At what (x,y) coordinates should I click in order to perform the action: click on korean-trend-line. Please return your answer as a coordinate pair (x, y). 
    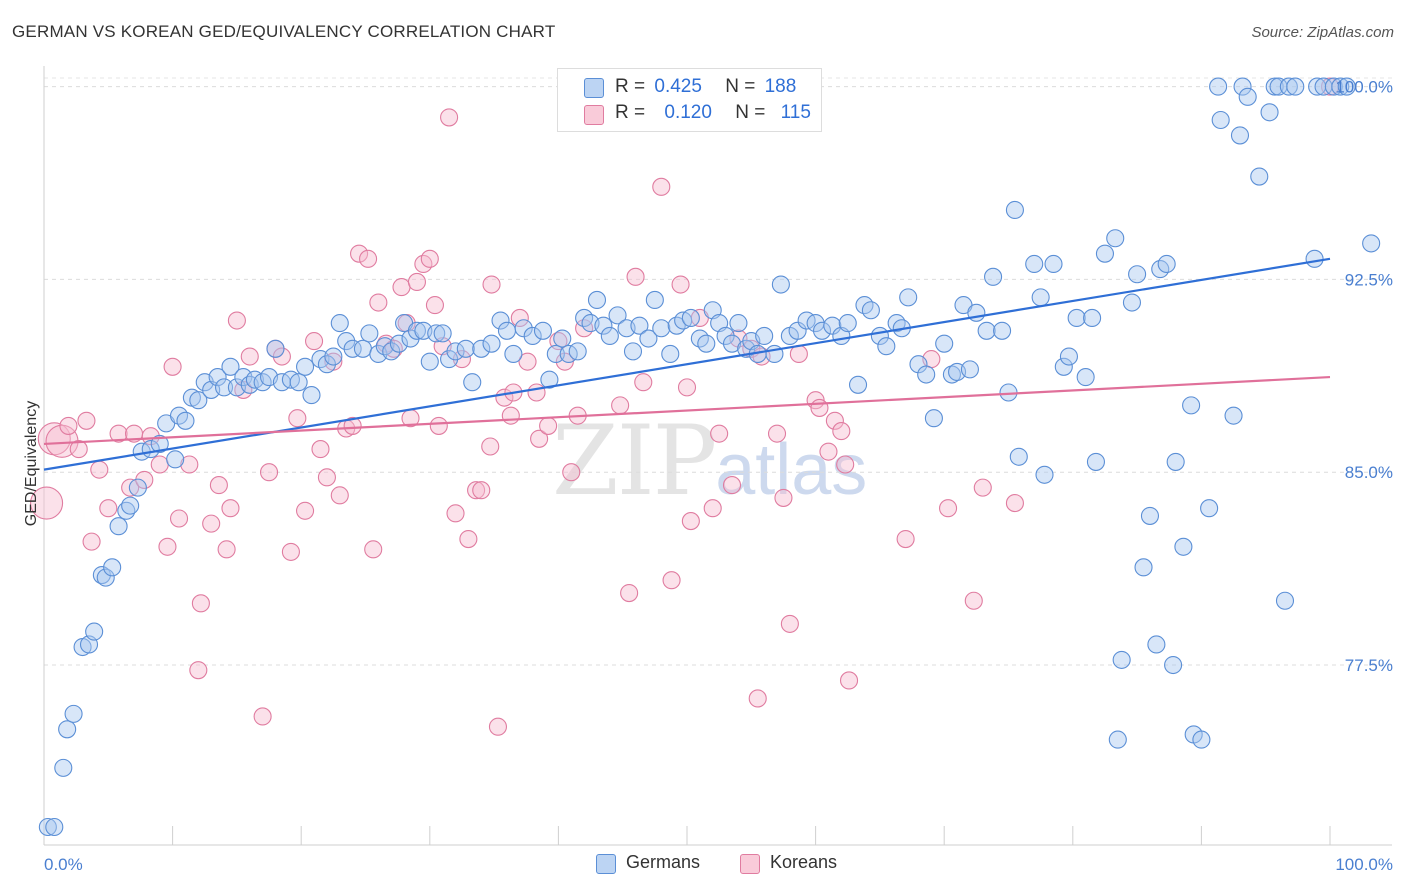
    Looking at the image, I should click on (687, 410).